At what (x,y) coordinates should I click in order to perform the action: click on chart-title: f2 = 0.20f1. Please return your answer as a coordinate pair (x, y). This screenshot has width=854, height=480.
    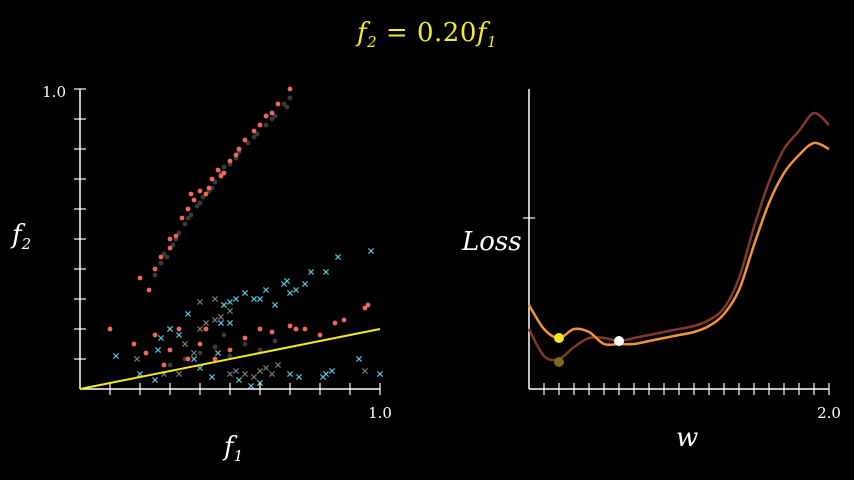
    Looking at the image, I should click on (427, 34).